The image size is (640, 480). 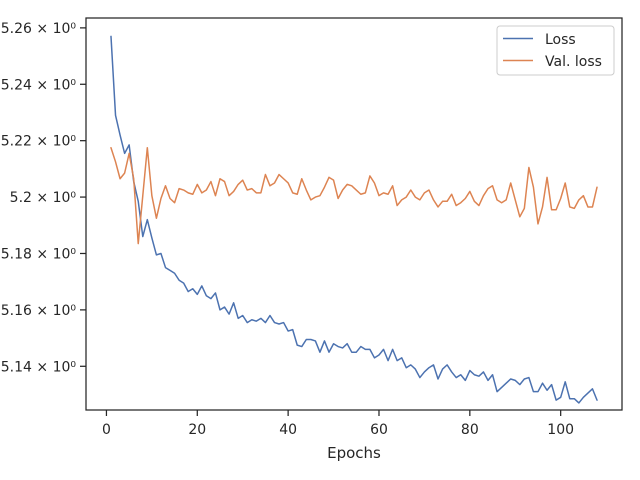 What do you see at coordinates (338, 424) in the screenshot?
I see `x-axis: 0 20 40 60 80 100` at bounding box center [338, 424].